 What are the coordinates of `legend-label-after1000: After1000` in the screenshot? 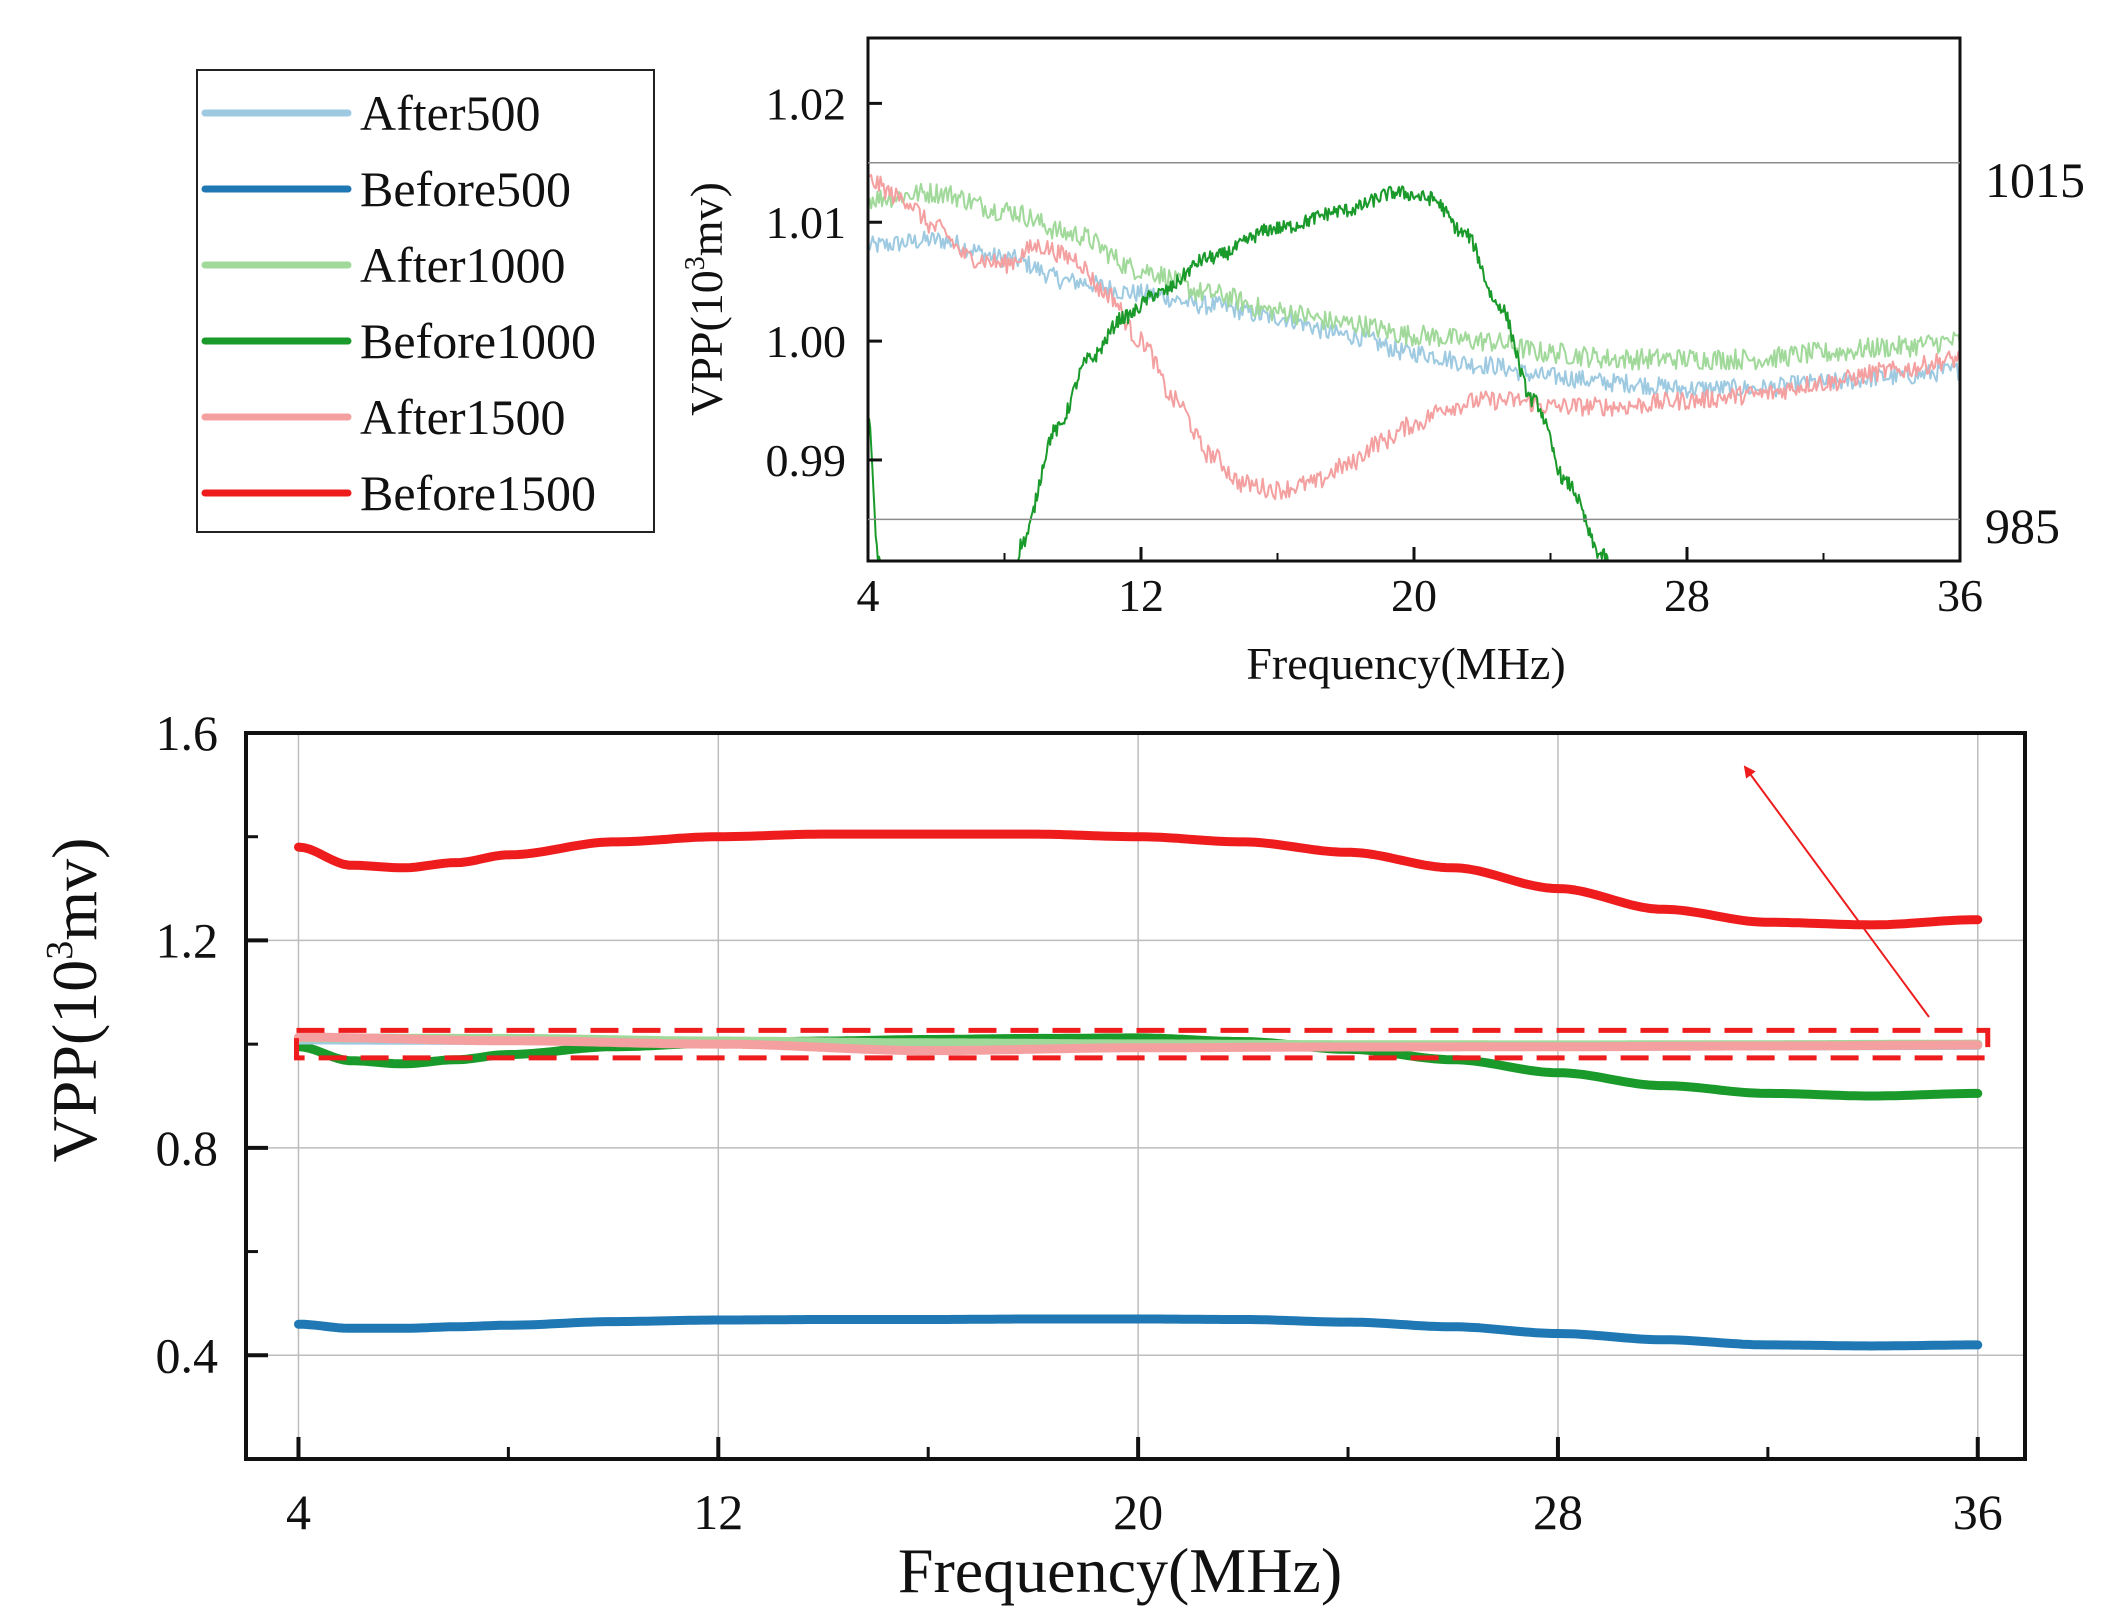 It's located at (463, 265).